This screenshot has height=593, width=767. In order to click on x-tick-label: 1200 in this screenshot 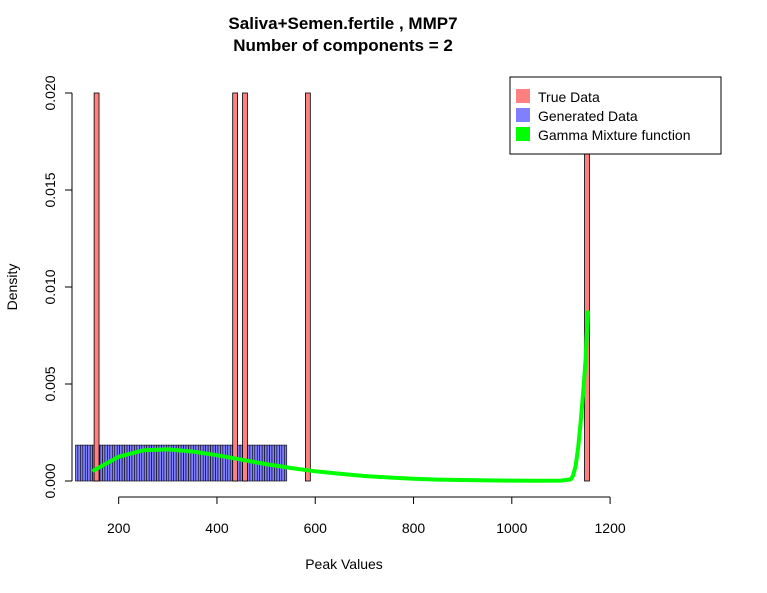, I will do `click(610, 528)`.